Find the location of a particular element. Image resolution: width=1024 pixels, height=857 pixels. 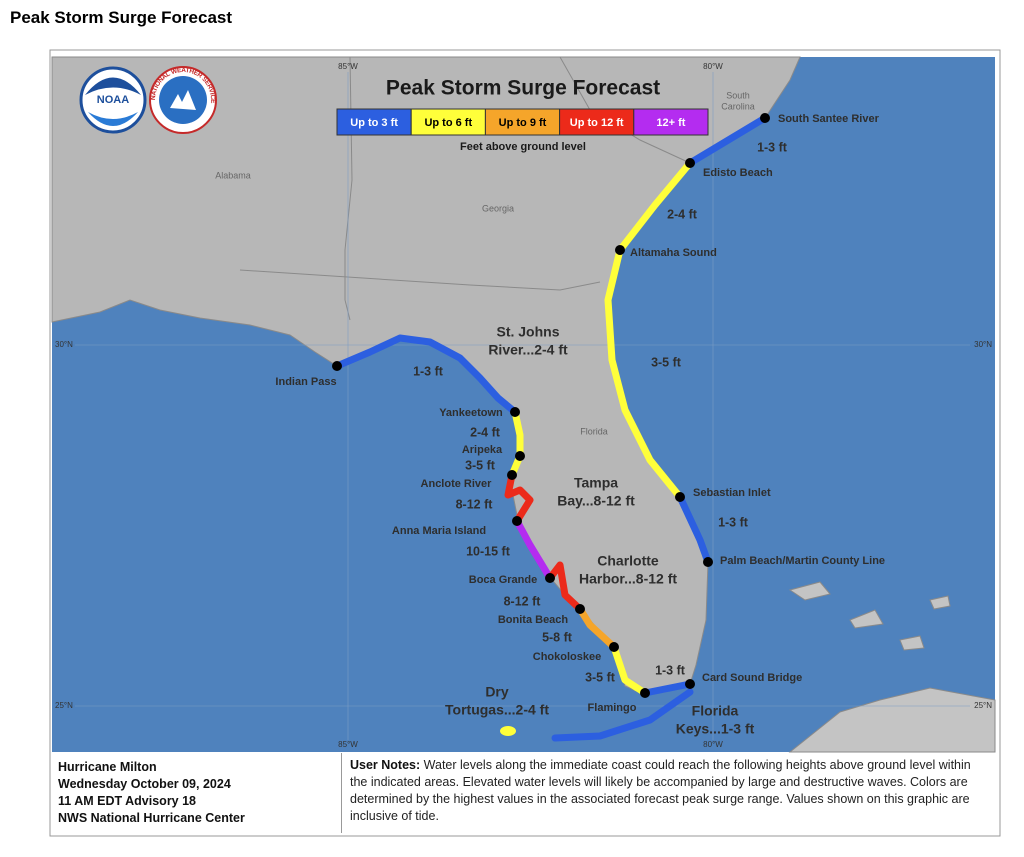

surge-label: 5-8 ft is located at coordinates (557, 637).